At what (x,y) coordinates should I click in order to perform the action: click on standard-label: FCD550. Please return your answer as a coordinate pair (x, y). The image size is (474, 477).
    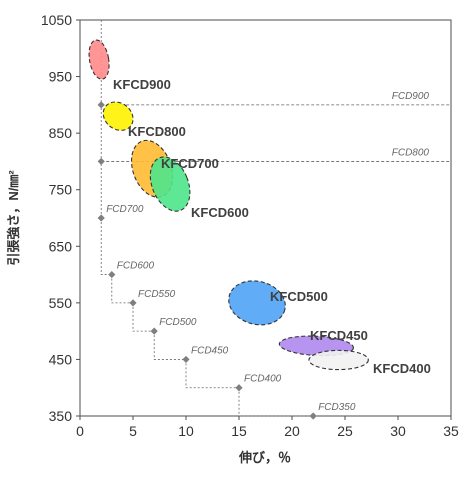
    Looking at the image, I should click on (157, 294).